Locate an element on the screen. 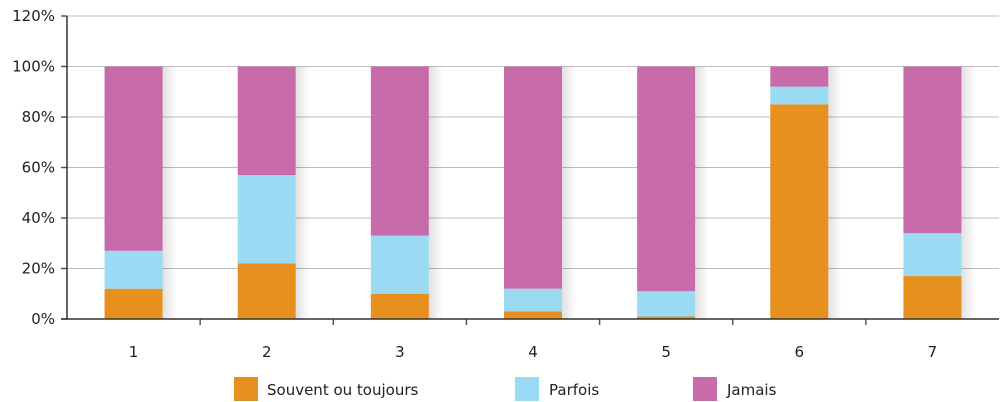  legend-label-2: Parfois is located at coordinates (574, 390).